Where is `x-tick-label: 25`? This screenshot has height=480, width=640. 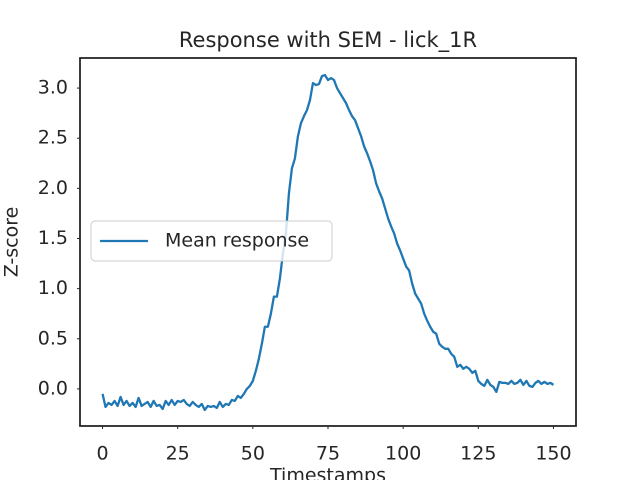
x-tick-label: 25 is located at coordinates (178, 454).